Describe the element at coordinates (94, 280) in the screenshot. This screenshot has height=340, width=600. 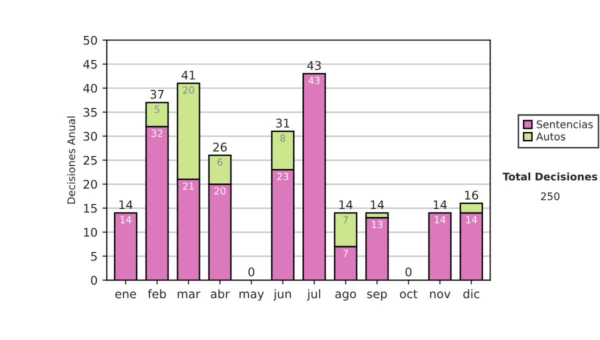
I see `y-tick-label: 0` at that location.